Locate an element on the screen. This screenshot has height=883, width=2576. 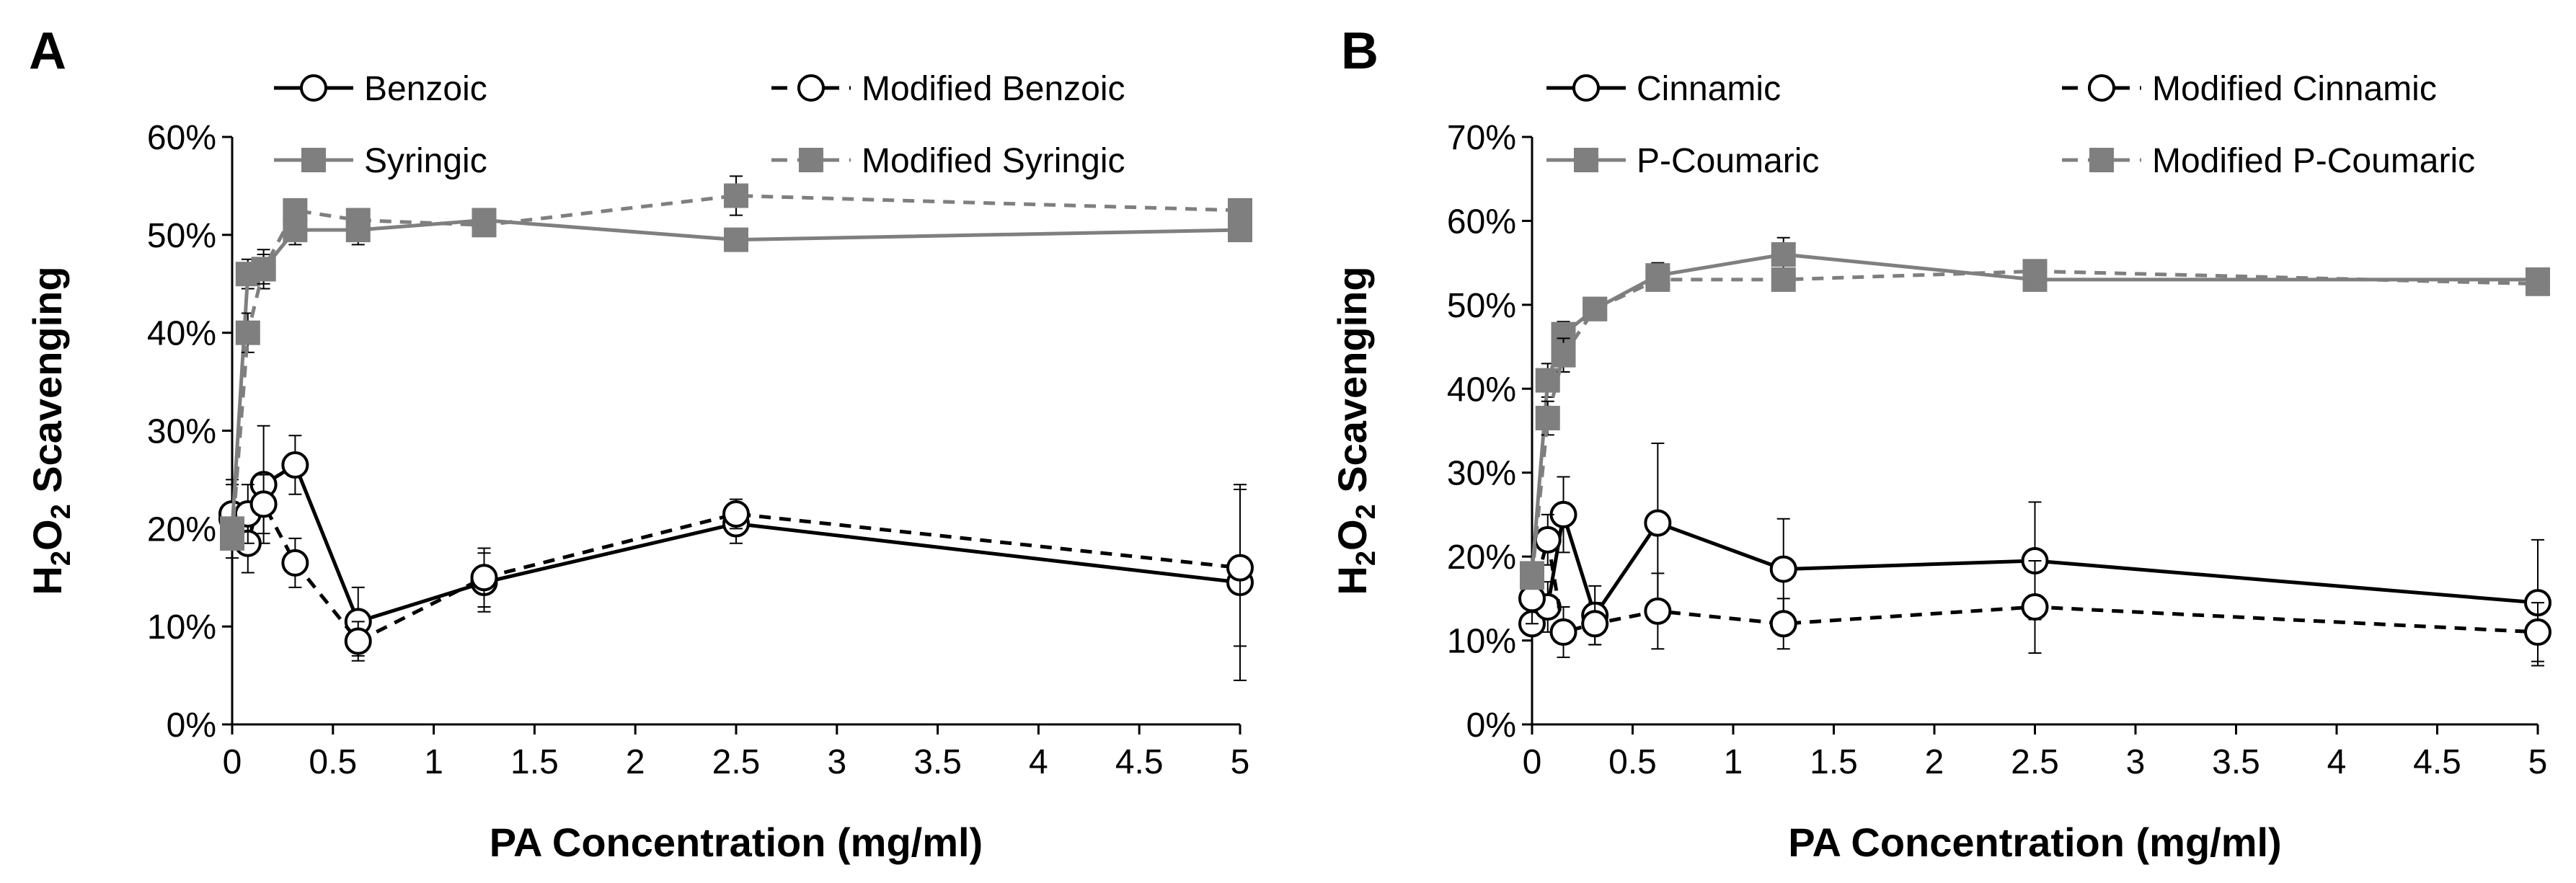
x-tick-label: 2 is located at coordinates (635, 762).